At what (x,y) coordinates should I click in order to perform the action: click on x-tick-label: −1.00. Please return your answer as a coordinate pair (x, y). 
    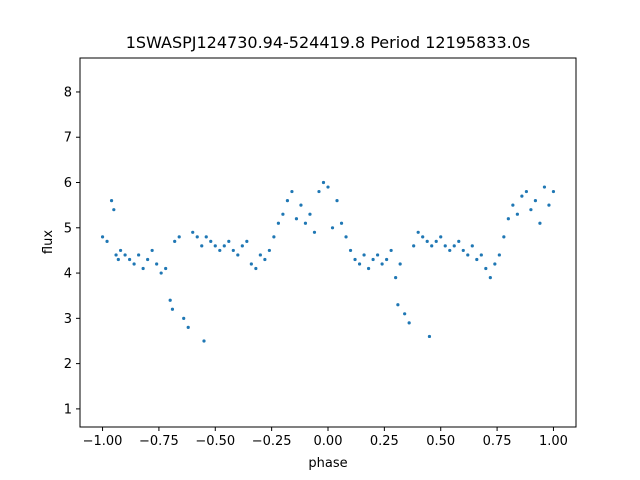
    Looking at the image, I should click on (103, 441).